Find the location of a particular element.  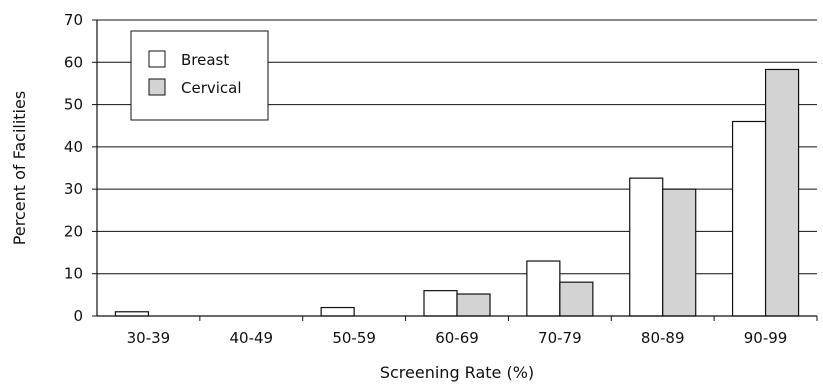

legend-box is located at coordinates (199, 75).